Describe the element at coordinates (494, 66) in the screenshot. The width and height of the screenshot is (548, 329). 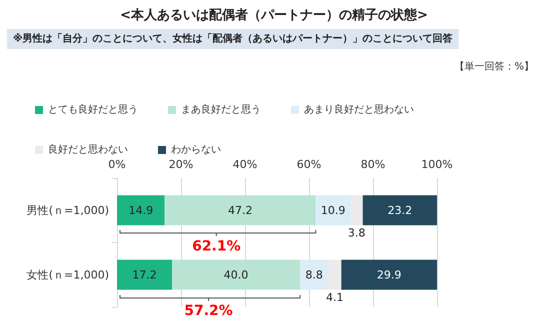
I see `text: 【単一回答：%】` at that location.